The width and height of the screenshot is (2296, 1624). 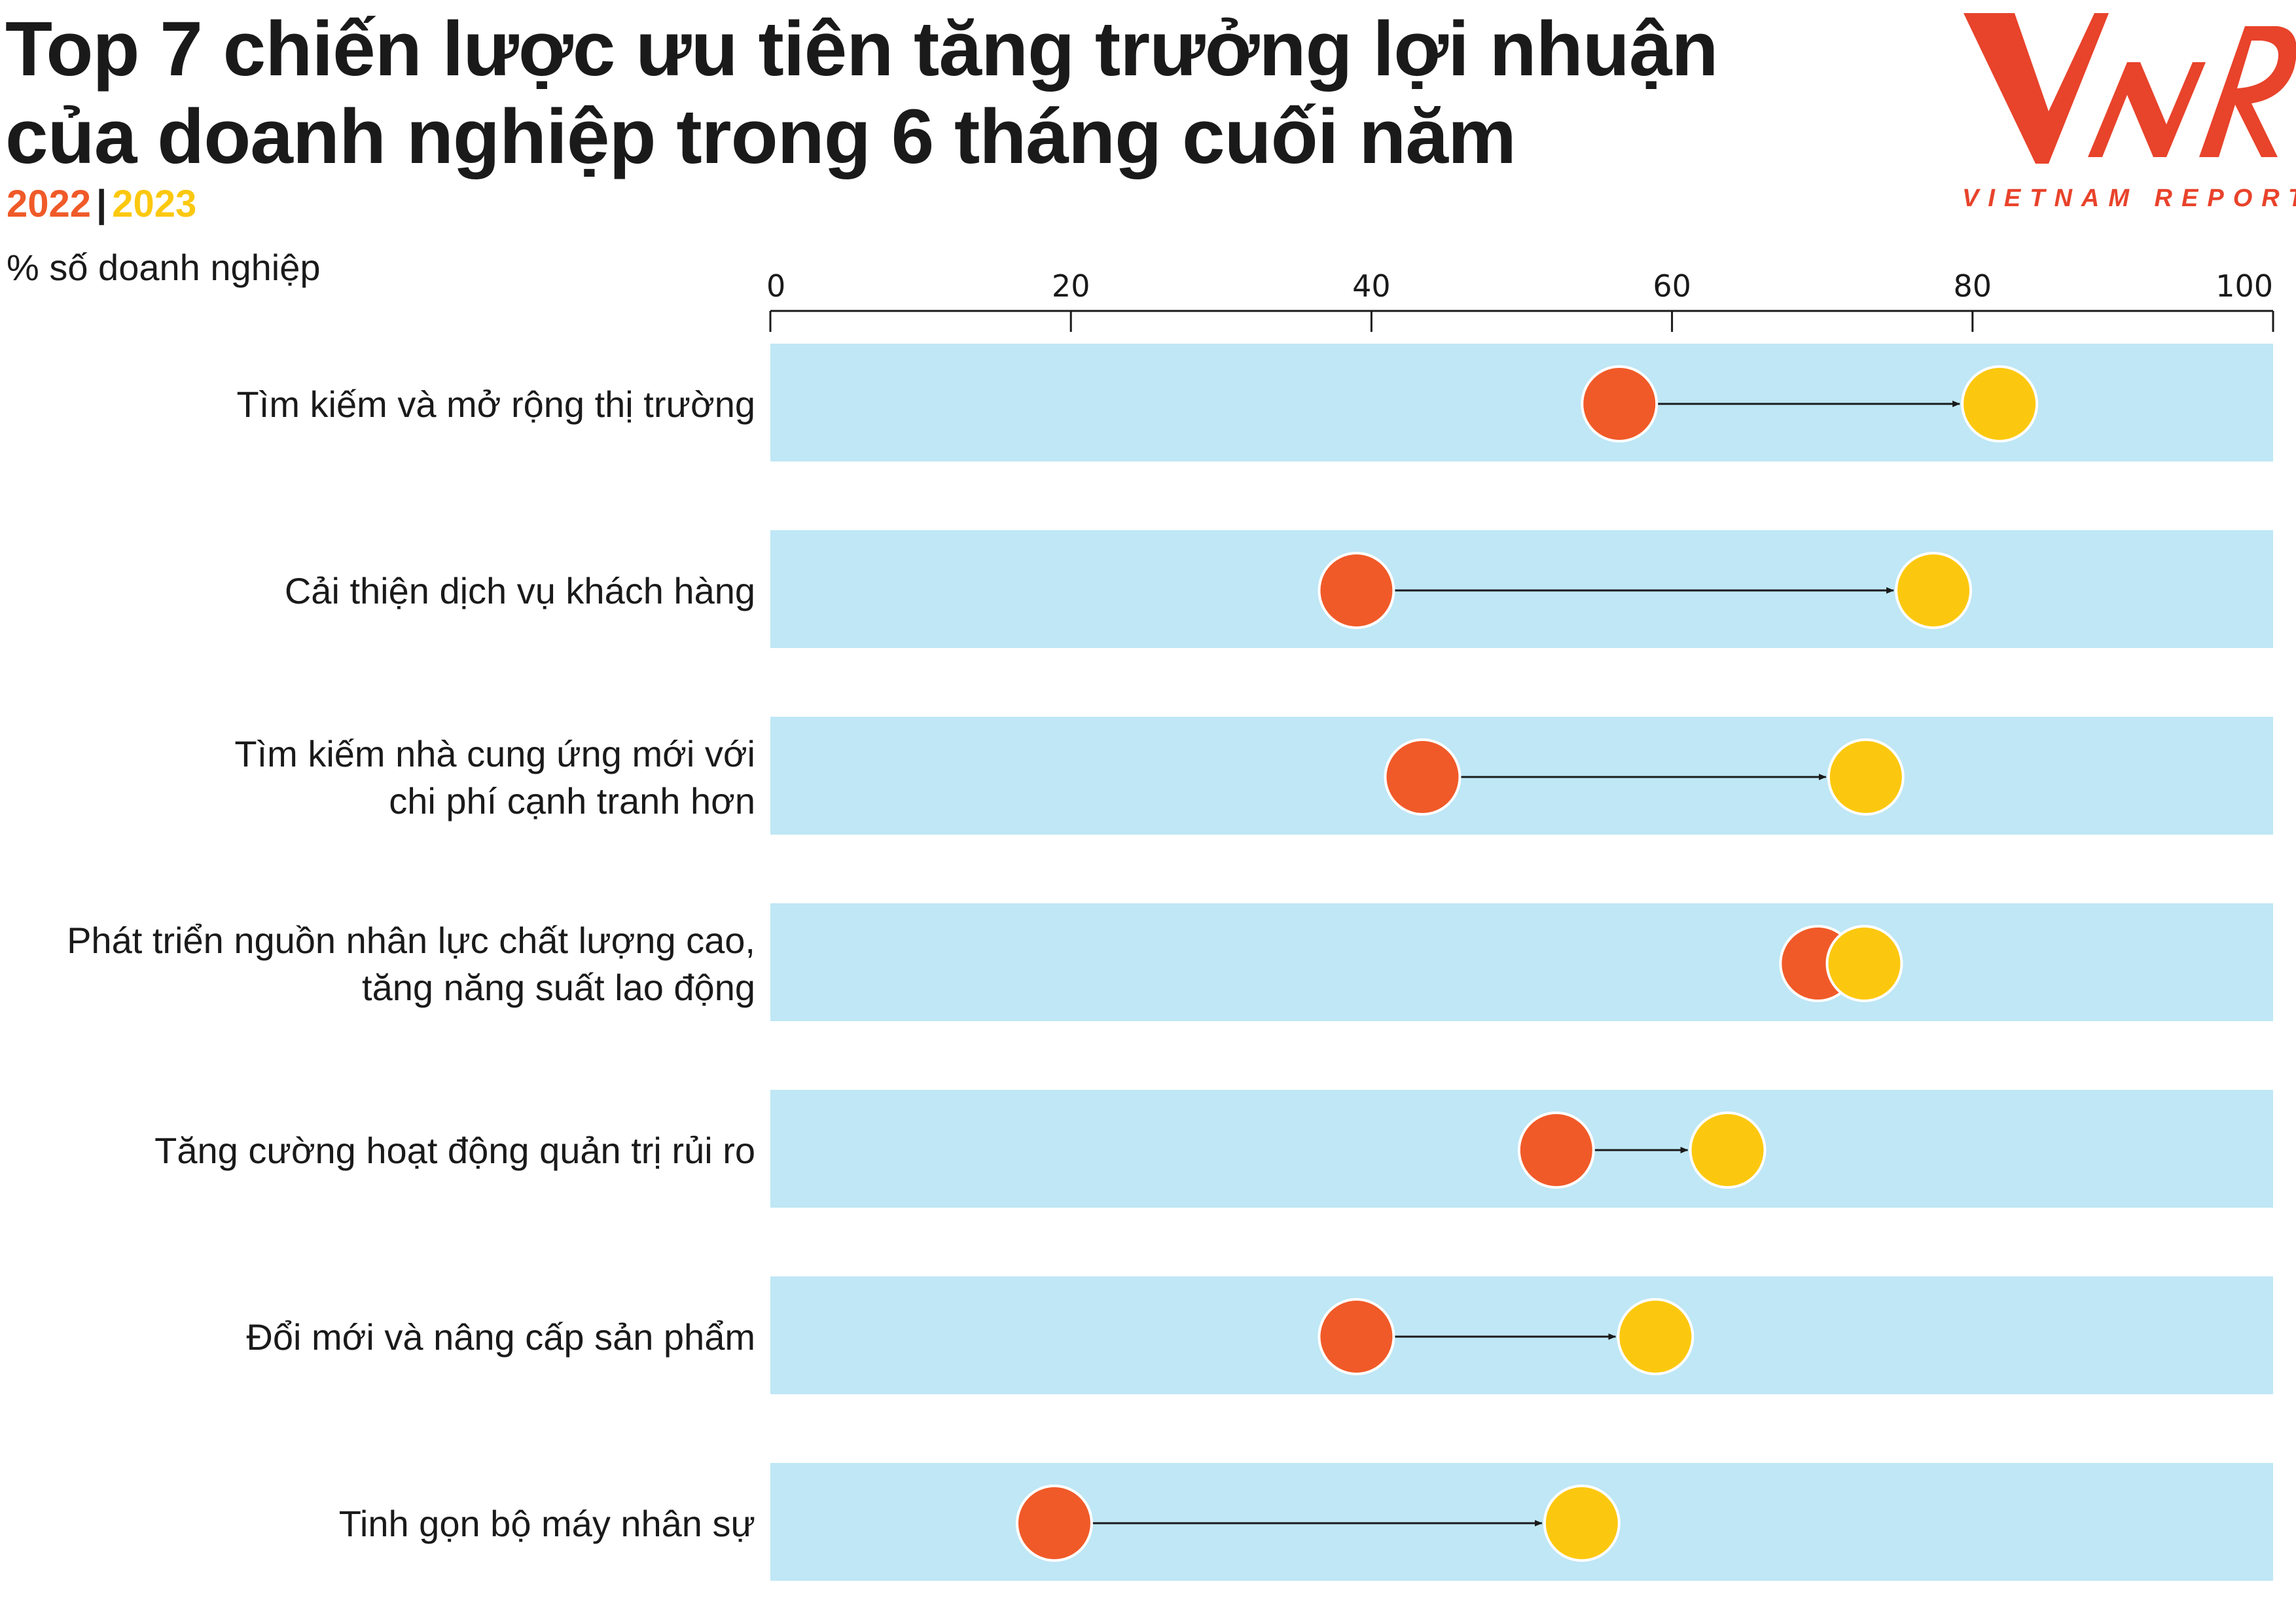 I want to click on legend: 2022 | 2023, so click(x=102, y=204).